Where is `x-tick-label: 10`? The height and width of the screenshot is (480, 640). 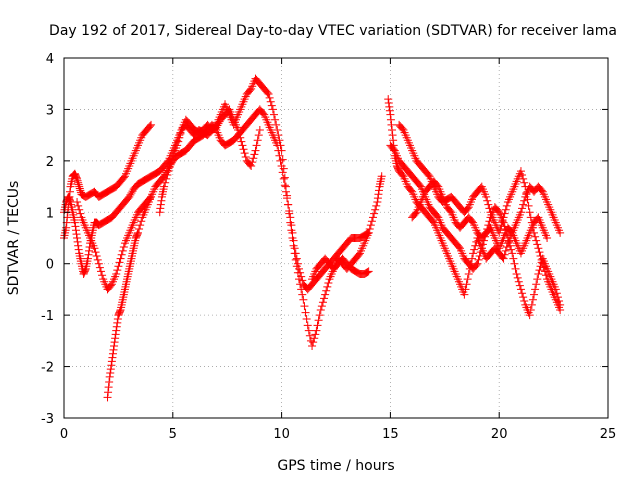 x-tick-label: 10 is located at coordinates (281, 434).